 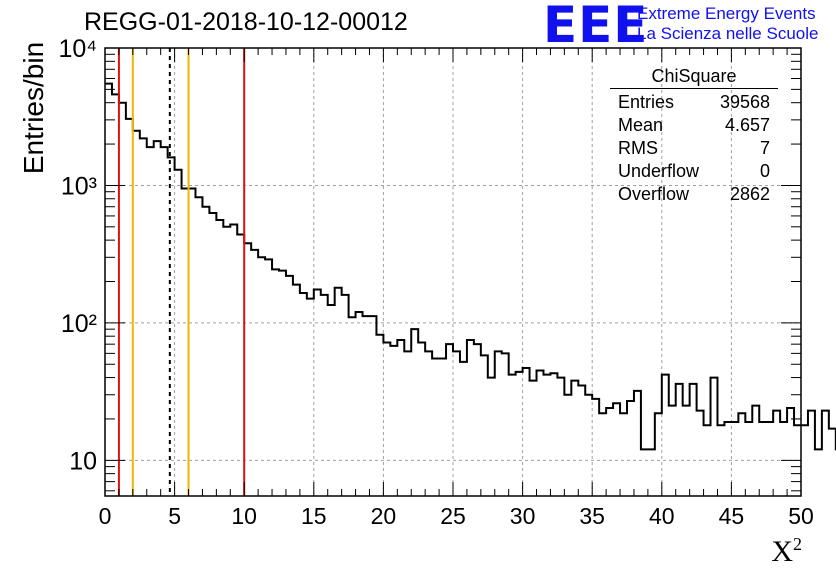 I want to click on x-tick-label: 50, so click(x=801, y=516).